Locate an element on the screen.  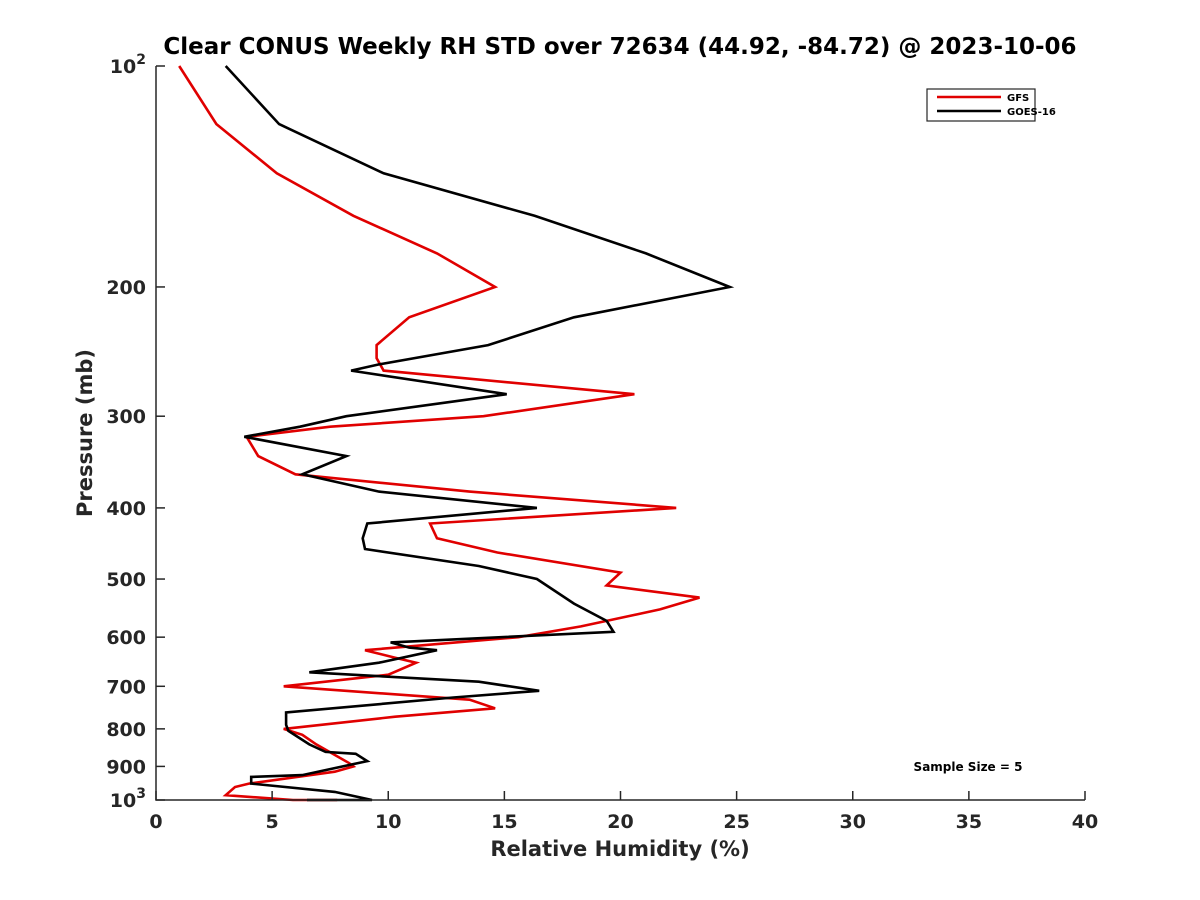
x-tick-label: 15 is located at coordinates (504, 822).